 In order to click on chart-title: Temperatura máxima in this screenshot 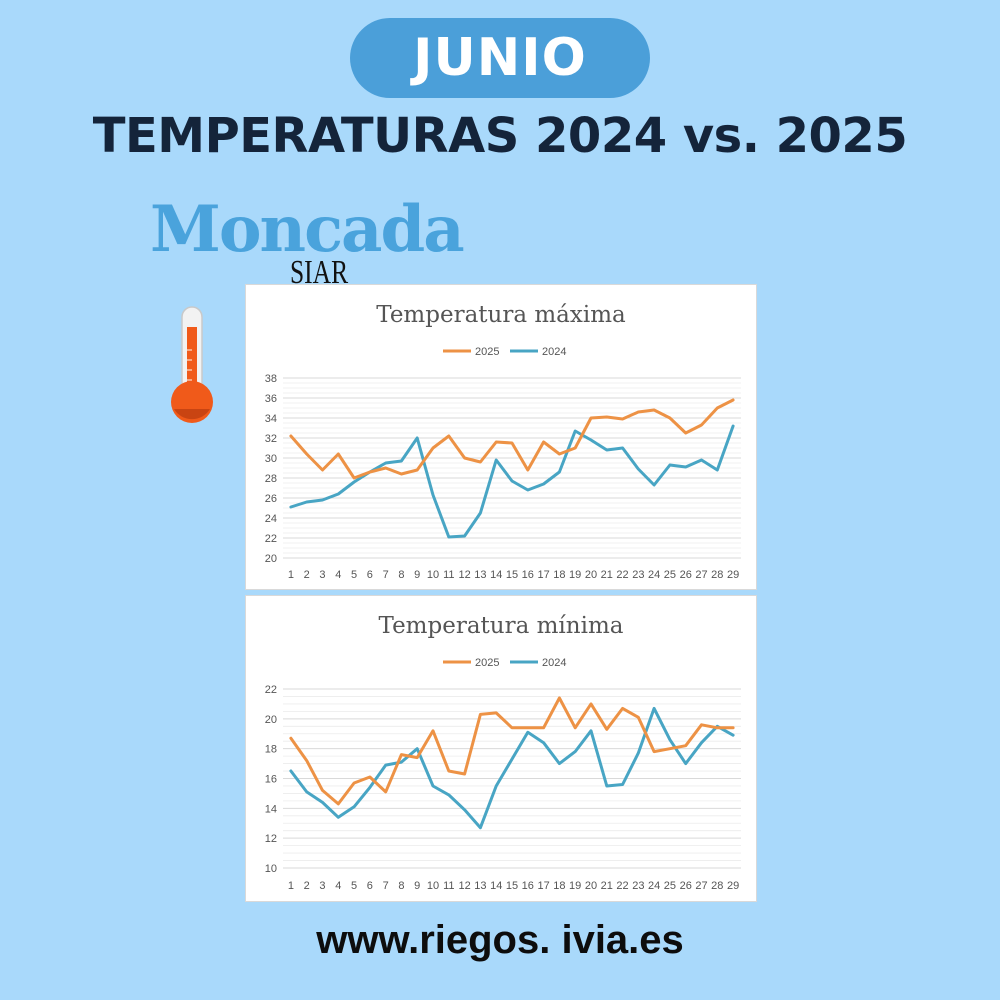, I will do `click(501, 315)`.